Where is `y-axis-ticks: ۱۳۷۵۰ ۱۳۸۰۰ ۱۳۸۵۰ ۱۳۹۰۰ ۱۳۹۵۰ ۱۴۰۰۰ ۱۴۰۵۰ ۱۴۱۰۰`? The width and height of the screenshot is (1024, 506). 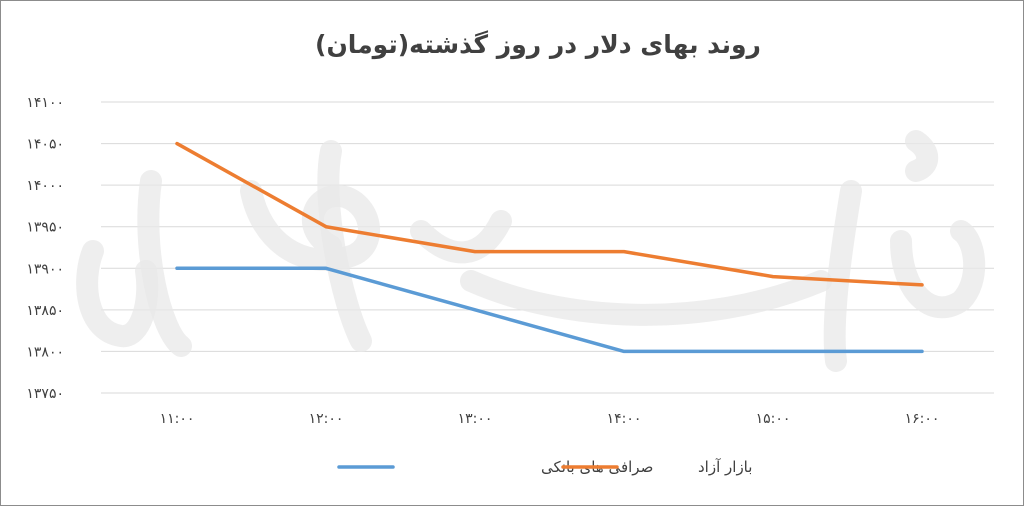
y-axis-ticks: ۱۳۷۵۰ ۱۳۸۰۰ ۱۳۸۵۰ ۱۳۹۰۰ ۱۳۹۵۰ ۱۴۰۰۰ ۱۴۰۵۰ ۱۴۱۰۰ is located at coordinates (45, 248).